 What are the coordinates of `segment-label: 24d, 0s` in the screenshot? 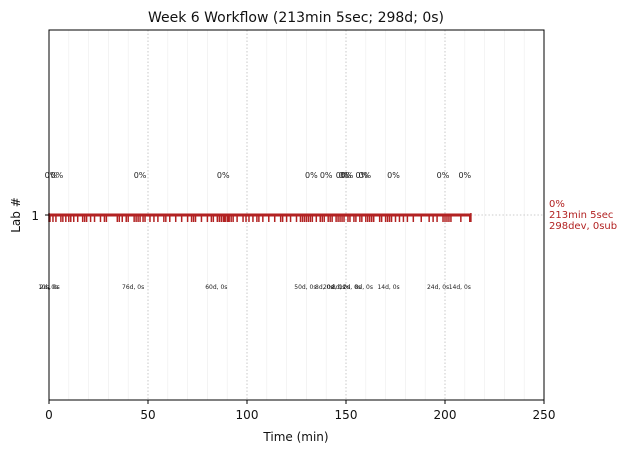 It's located at (438, 287).